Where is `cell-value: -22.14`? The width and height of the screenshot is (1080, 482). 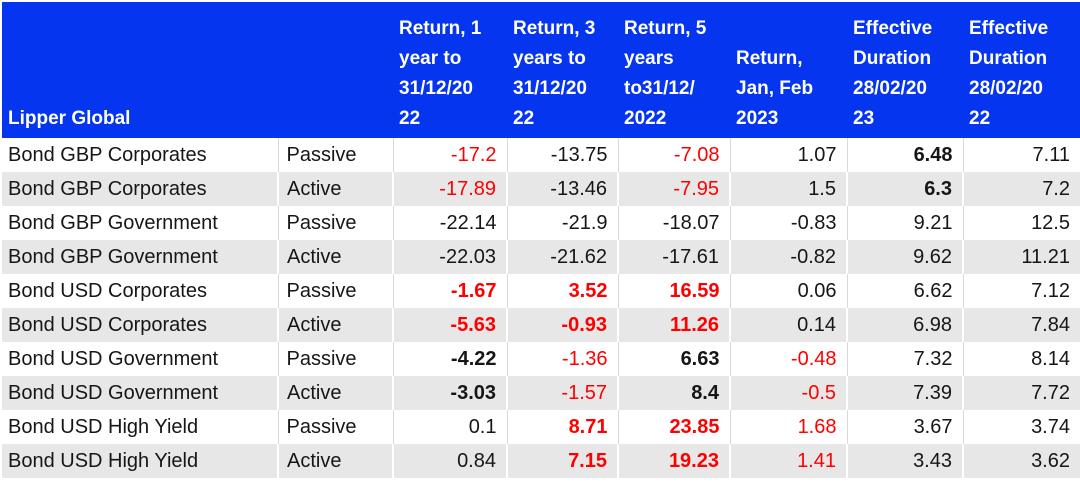
cell-value: -22.14 is located at coordinates (450, 223).